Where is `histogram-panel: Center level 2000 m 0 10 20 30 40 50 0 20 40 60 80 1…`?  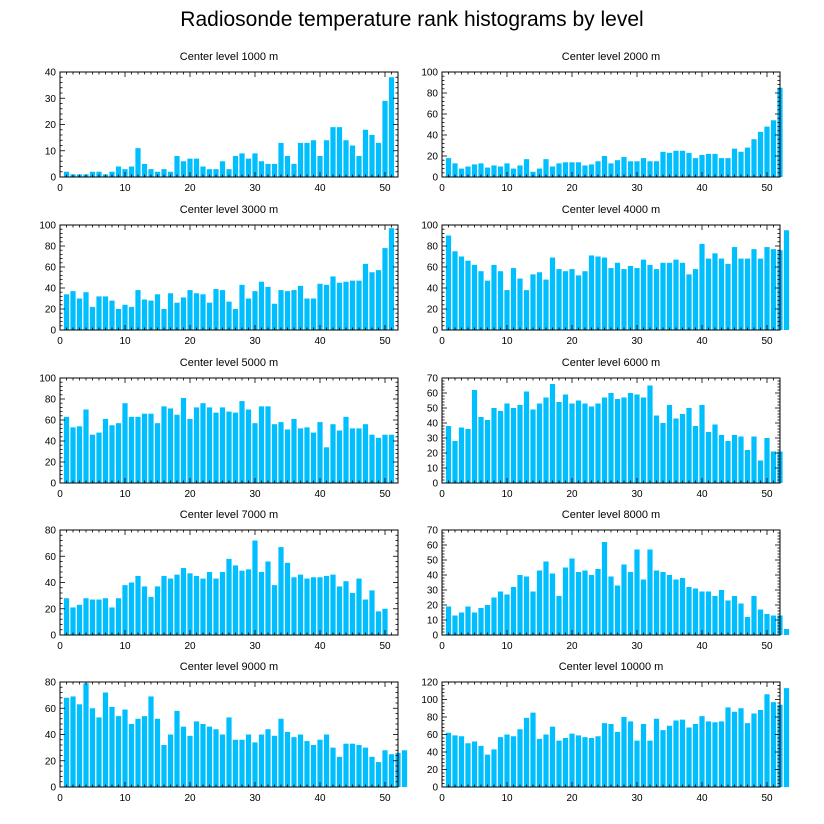
histogram-panel: Center level 2000 m 0 10 20 30 40 50 0 20 40 60 80 1… is located at coordinates (602, 122).